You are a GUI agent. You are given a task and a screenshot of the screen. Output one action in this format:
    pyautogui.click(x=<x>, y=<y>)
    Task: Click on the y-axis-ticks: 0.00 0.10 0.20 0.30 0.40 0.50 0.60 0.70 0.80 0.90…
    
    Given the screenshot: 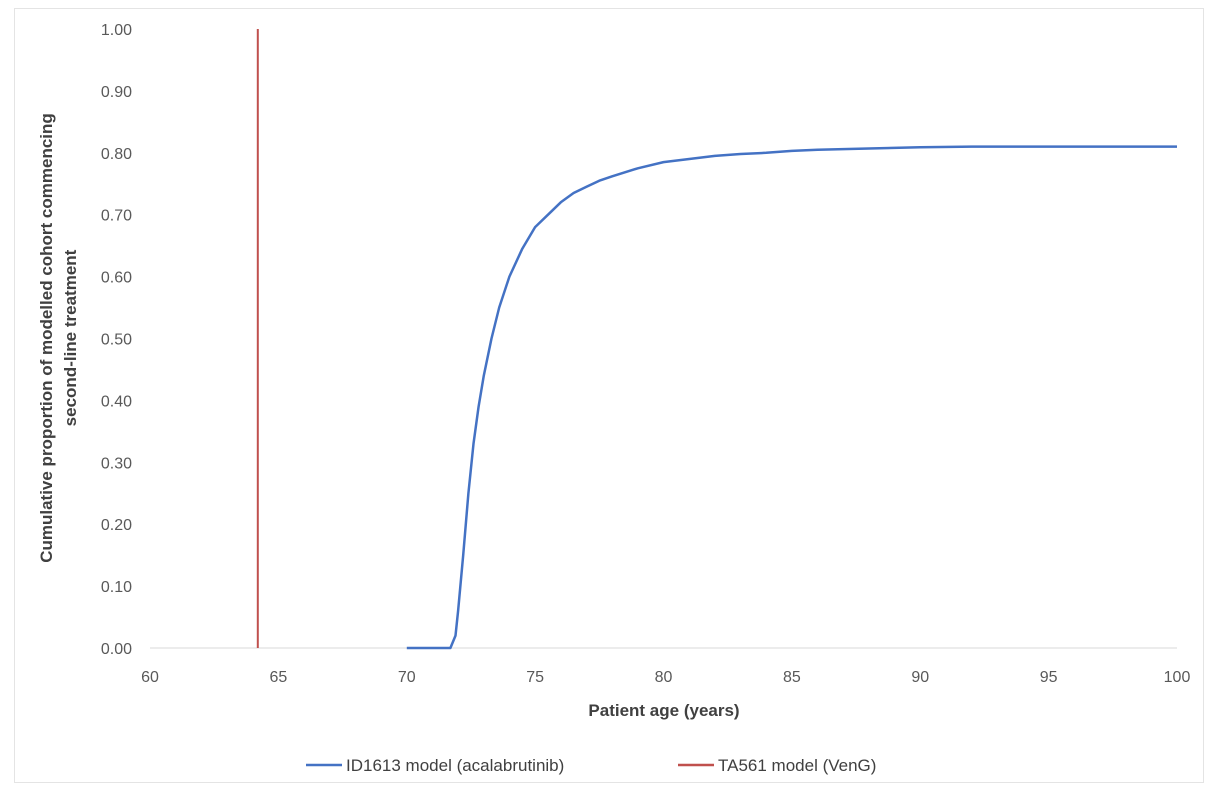 What is the action you would take?
    pyautogui.click(x=116, y=340)
    